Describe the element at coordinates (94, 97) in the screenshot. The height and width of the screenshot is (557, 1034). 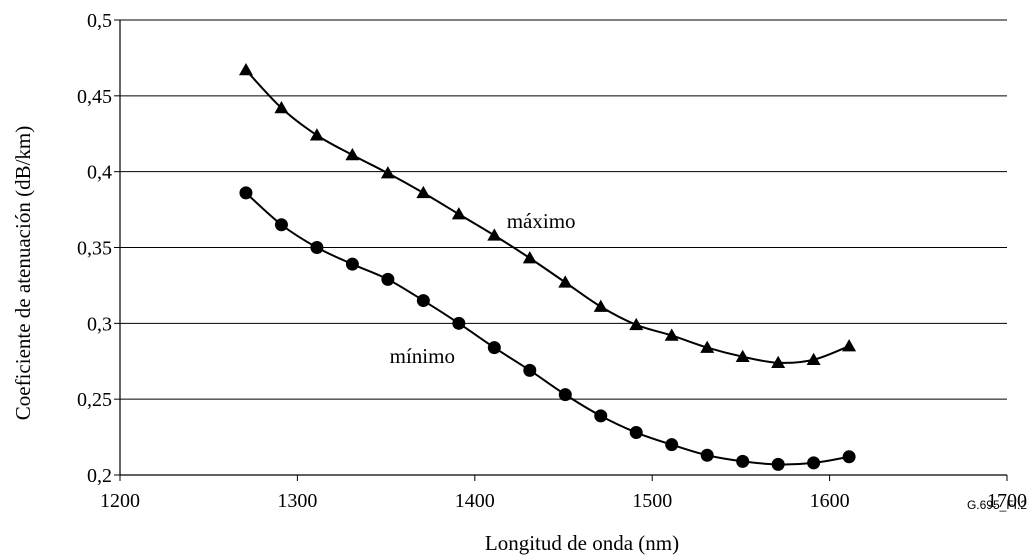
I see `y-tick-label: 0,45` at that location.